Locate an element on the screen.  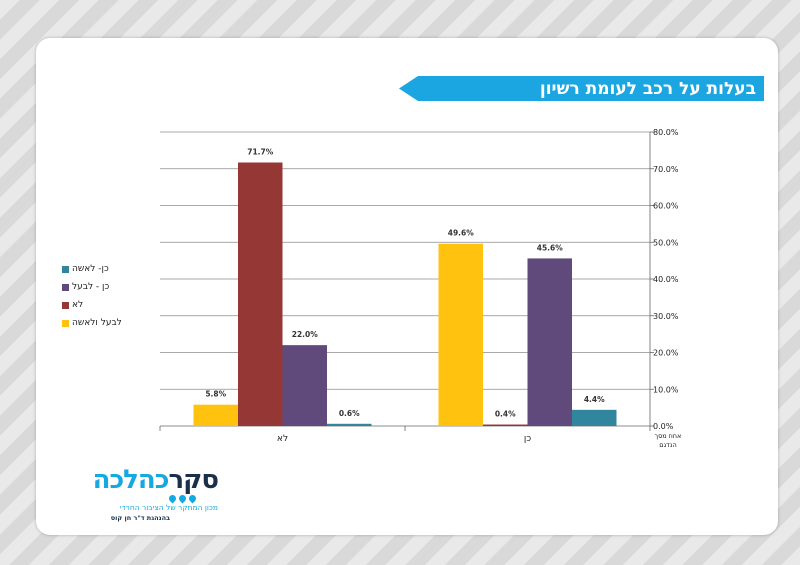
logo-word-part2: כהלכה is located at coordinates (131, 480).